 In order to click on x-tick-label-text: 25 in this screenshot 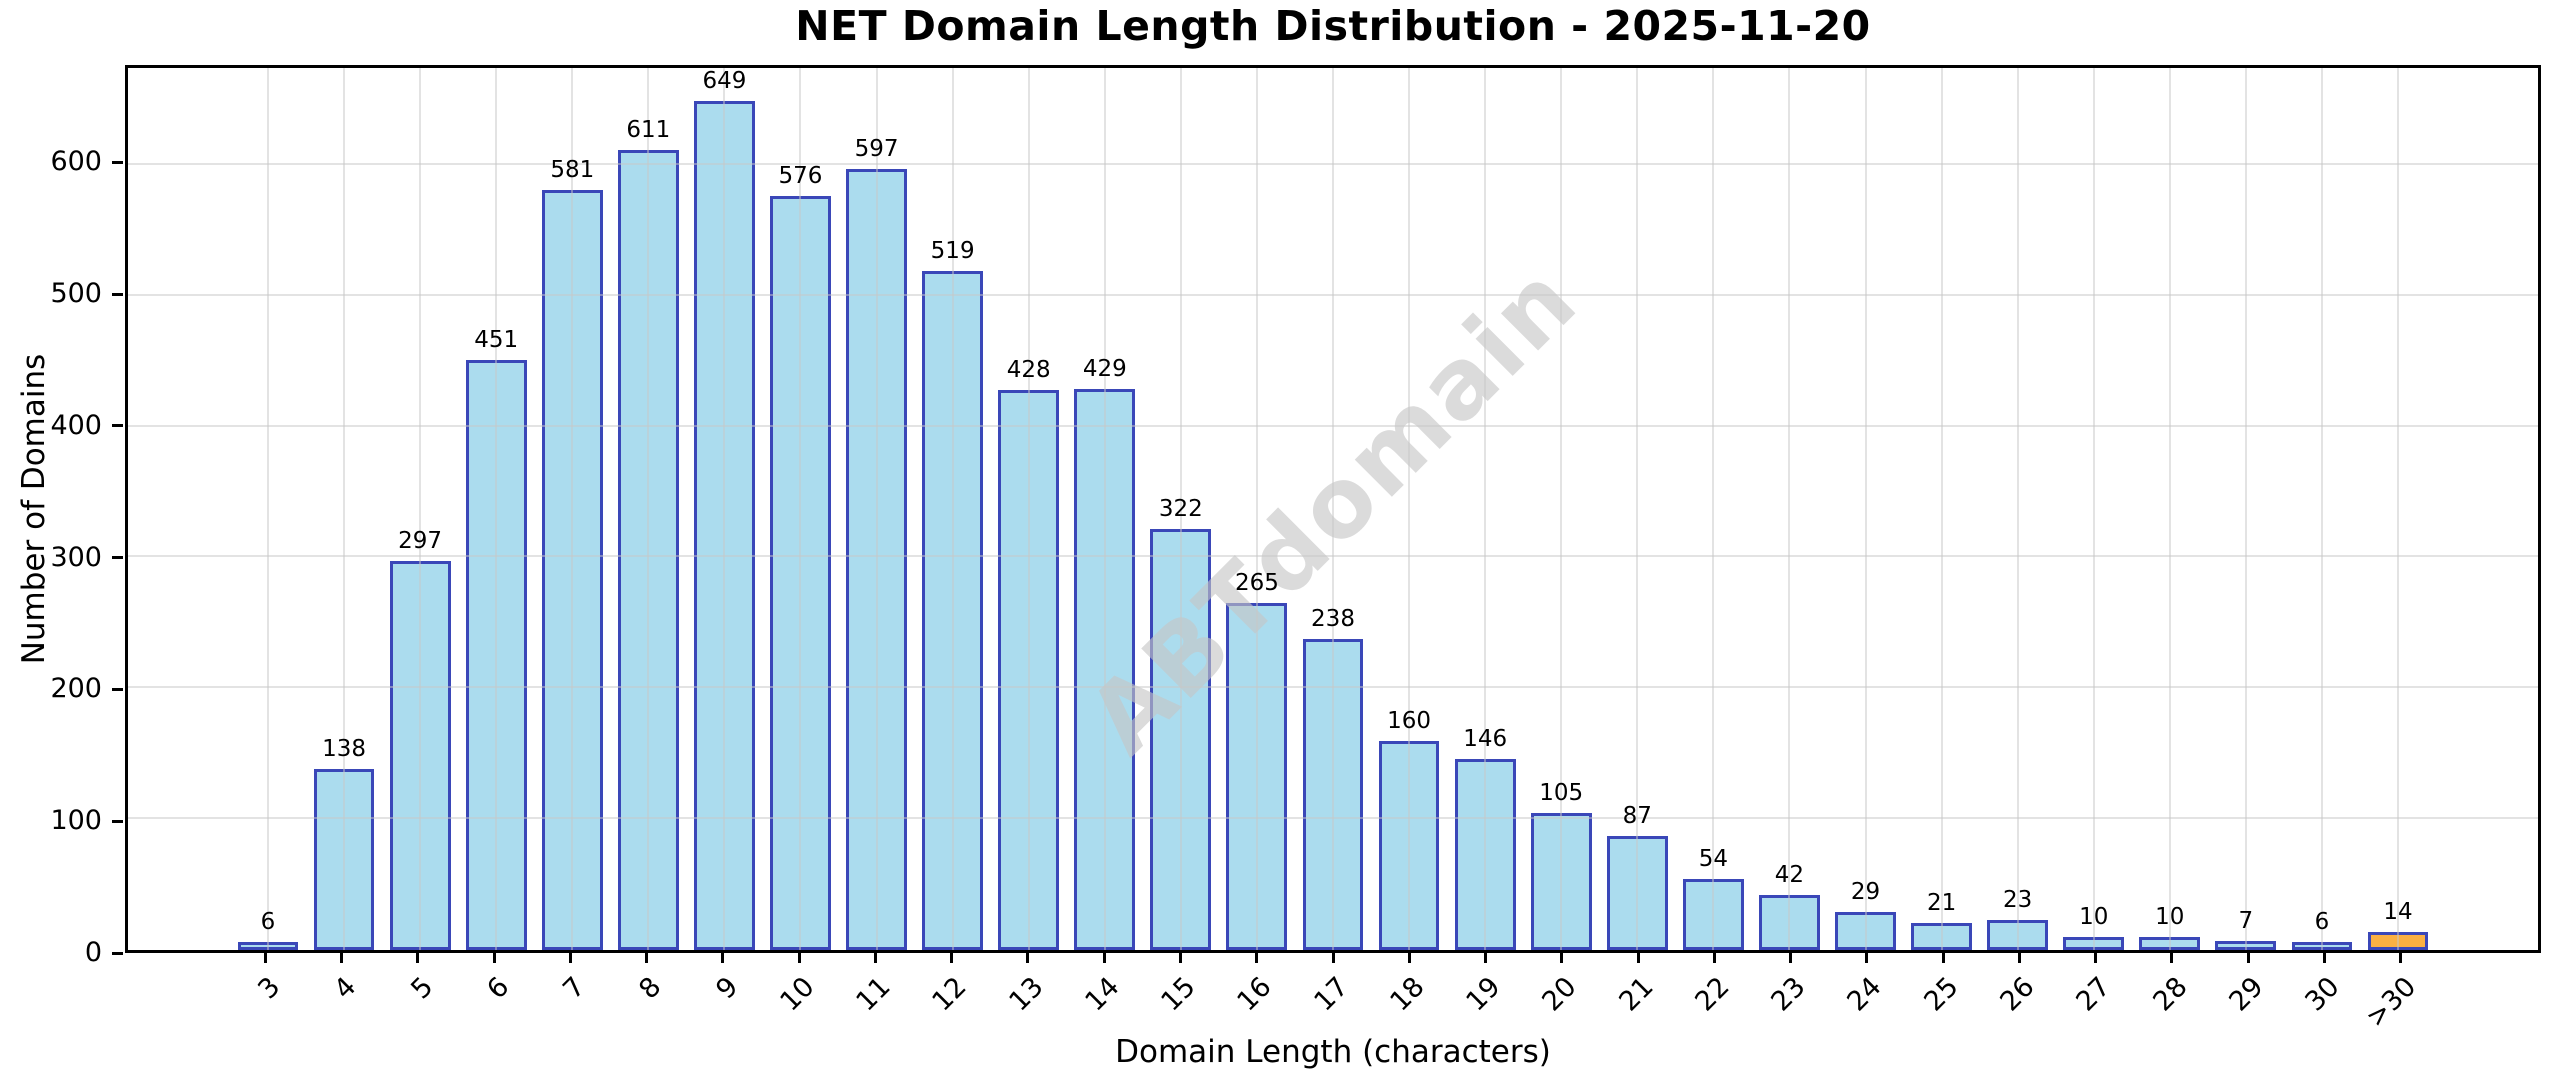, I will do `click(1941, 994)`.